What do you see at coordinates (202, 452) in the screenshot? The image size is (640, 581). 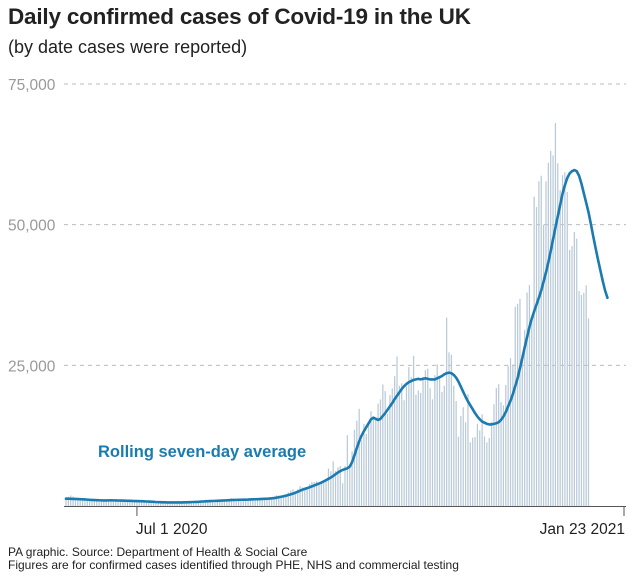 I see `rolling-average-annotation: Rolling seven-day average` at bounding box center [202, 452].